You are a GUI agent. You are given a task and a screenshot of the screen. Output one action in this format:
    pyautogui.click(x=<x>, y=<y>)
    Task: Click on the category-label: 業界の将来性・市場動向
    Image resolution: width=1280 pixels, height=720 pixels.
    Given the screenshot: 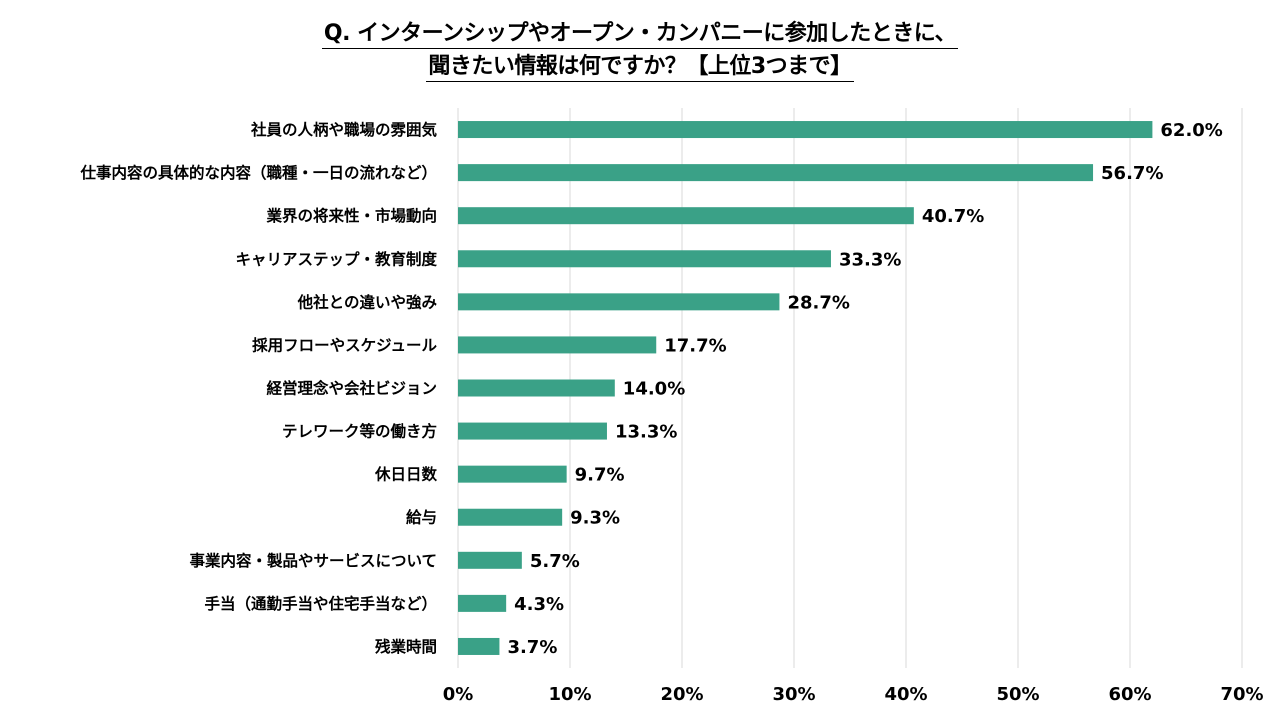 What is the action you would take?
    pyautogui.click(x=351, y=215)
    